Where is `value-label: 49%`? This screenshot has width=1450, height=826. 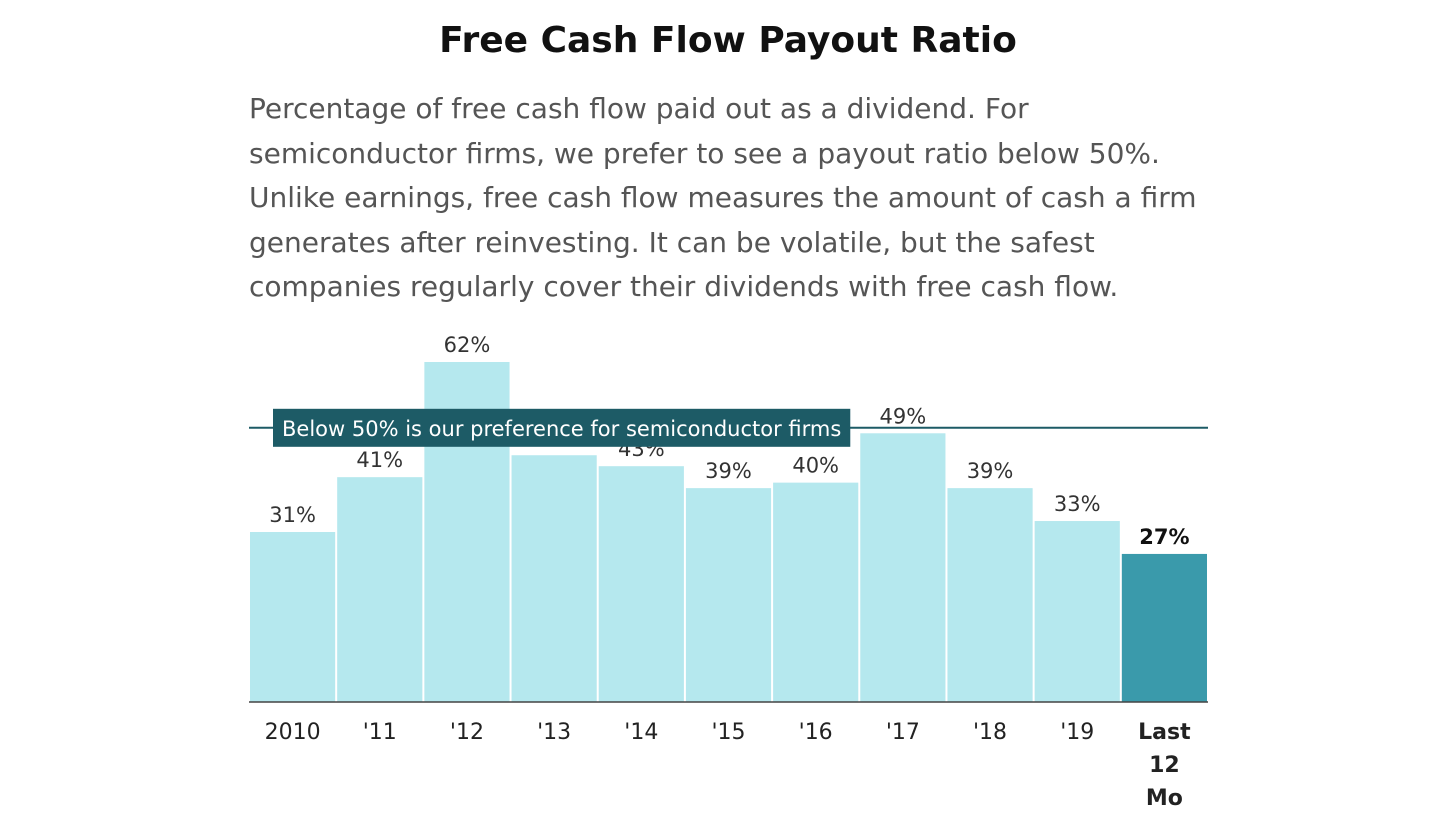 value-label: 49% is located at coordinates (903, 416).